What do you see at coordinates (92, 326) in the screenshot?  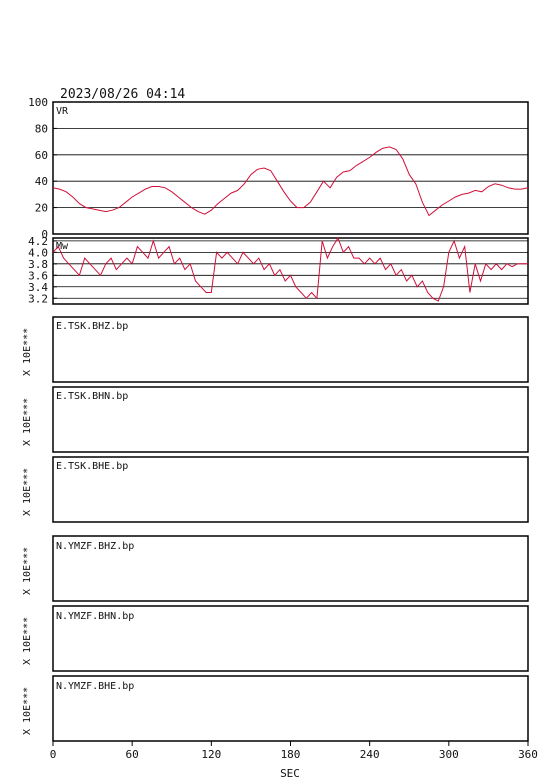 I see `channel-label: E.TSK.BHZ.bp` at bounding box center [92, 326].